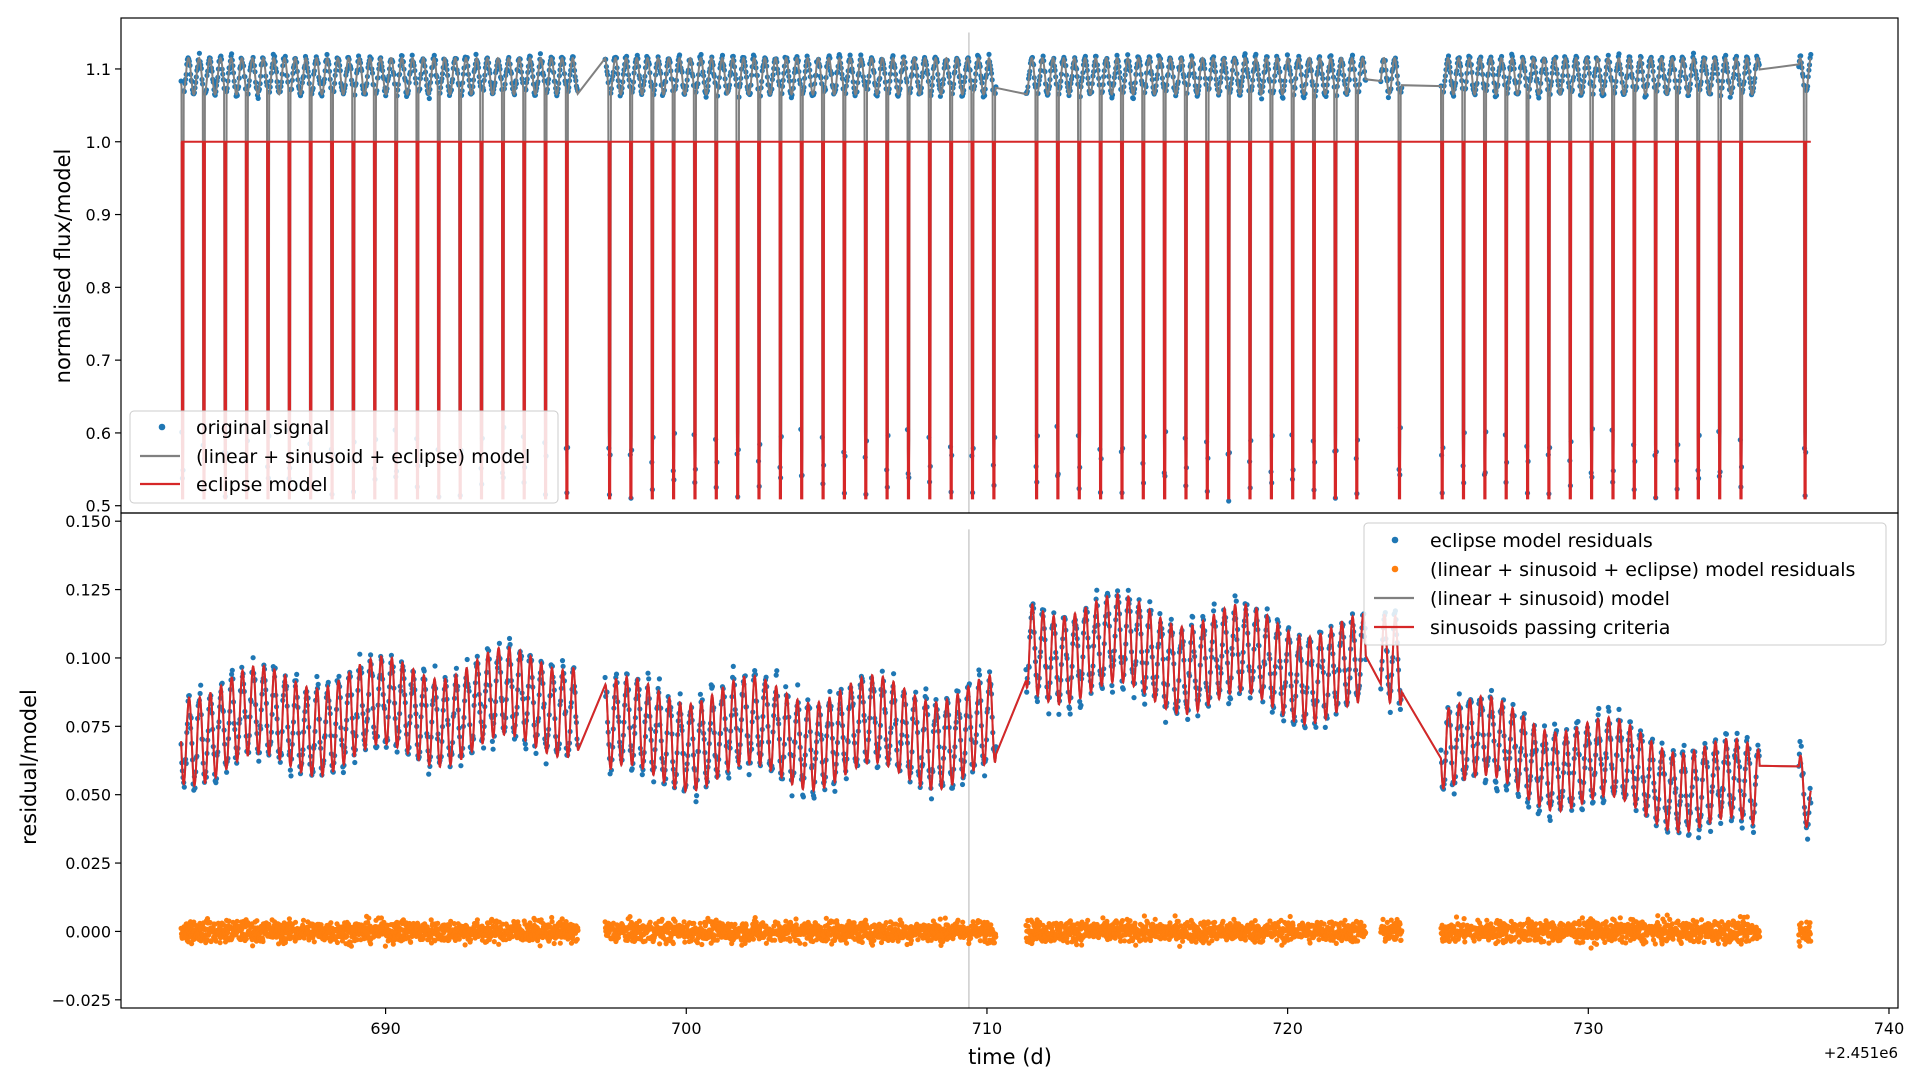 The width and height of the screenshot is (1920, 1080). I want to click on top-y-tick-label: 0.9, so click(98, 215).